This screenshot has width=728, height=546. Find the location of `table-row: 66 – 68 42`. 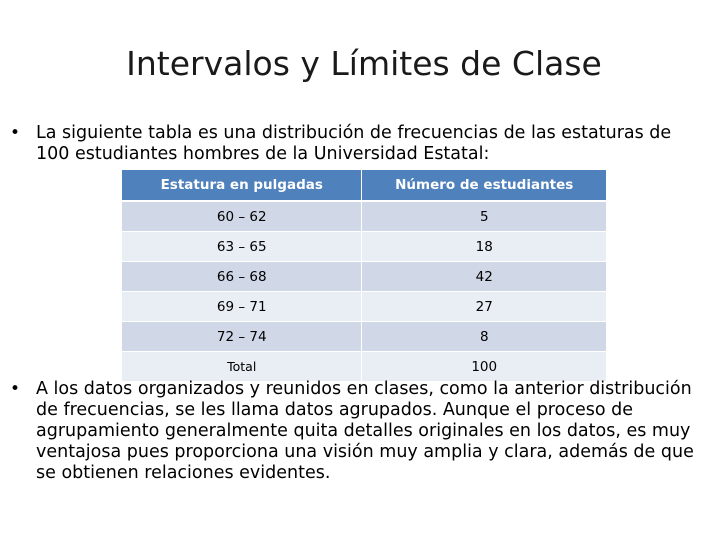

table-row: 66 – 68 42 is located at coordinates (364, 276).